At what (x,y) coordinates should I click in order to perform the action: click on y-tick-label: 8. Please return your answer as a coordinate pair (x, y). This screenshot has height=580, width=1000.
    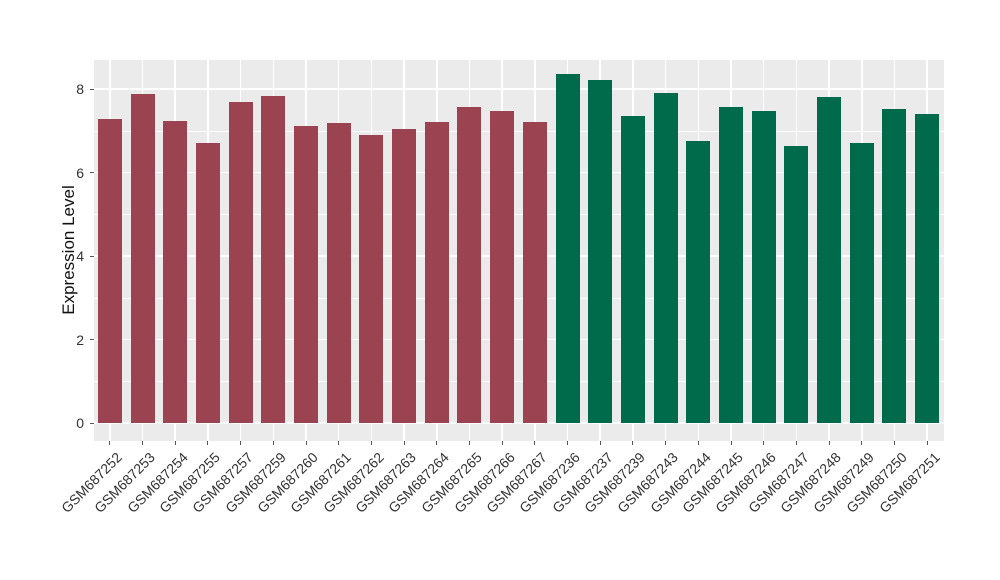
    Looking at the image, I should click on (80, 89).